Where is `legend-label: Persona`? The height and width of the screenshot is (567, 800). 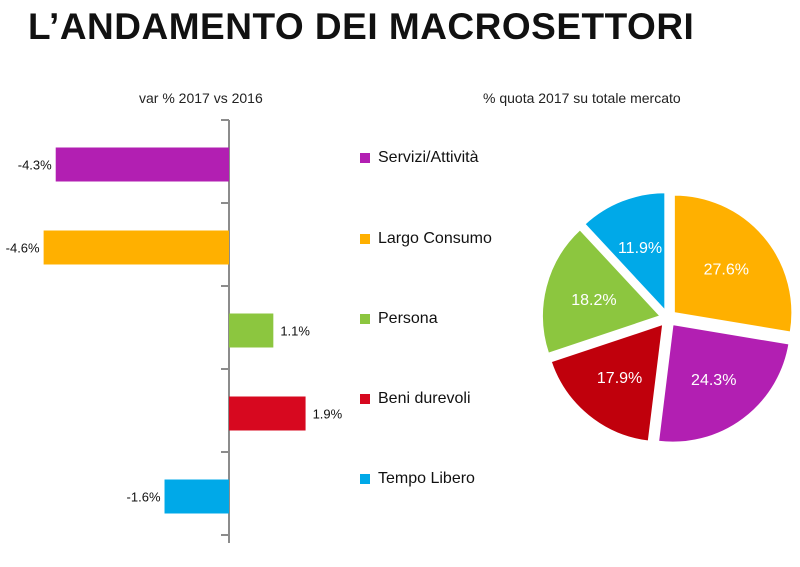 legend-label: Persona is located at coordinates (408, 318).